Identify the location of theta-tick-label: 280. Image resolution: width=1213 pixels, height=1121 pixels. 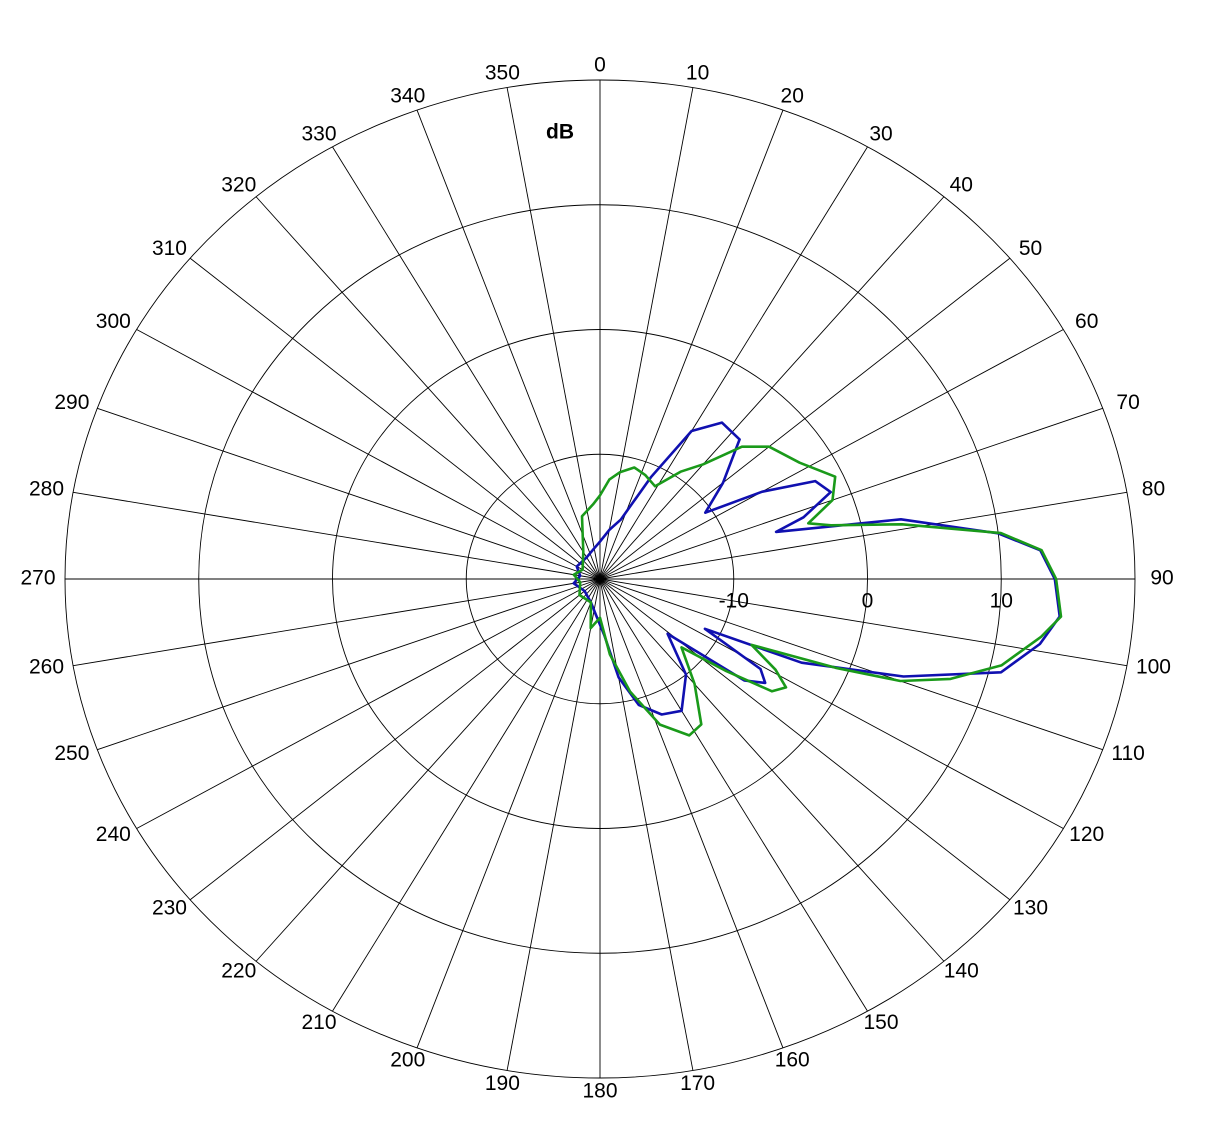
(46, 488).